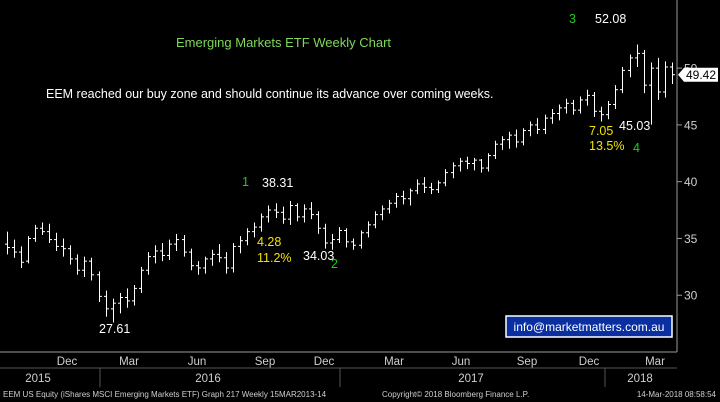 Image resolution: width=720 pixels, height=402 pixels. I want to click on month-tick-label: Jun, so click(461, 362).